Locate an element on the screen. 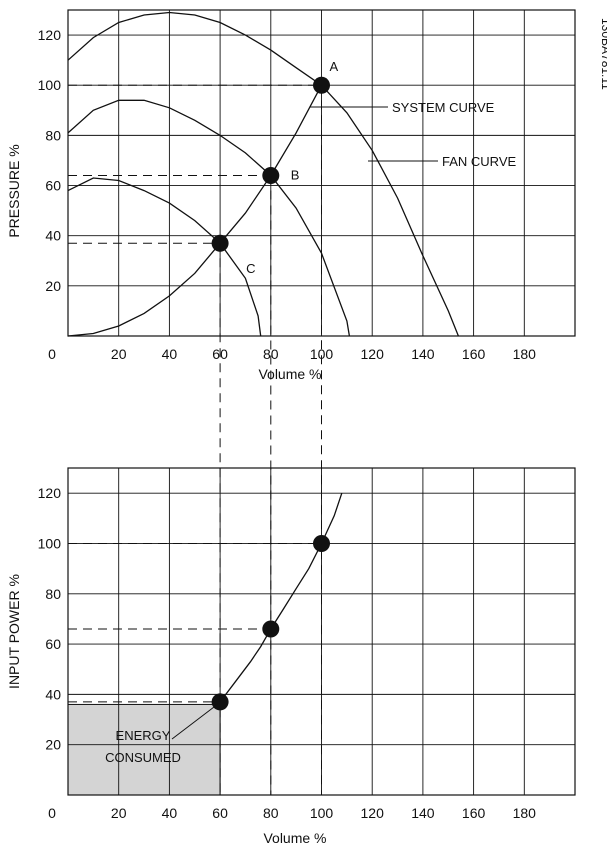 Image resolution: width=607 pixels, height=847 pixels. fan-curve-label: FAN CURVE is located at coordinates (479, 161).